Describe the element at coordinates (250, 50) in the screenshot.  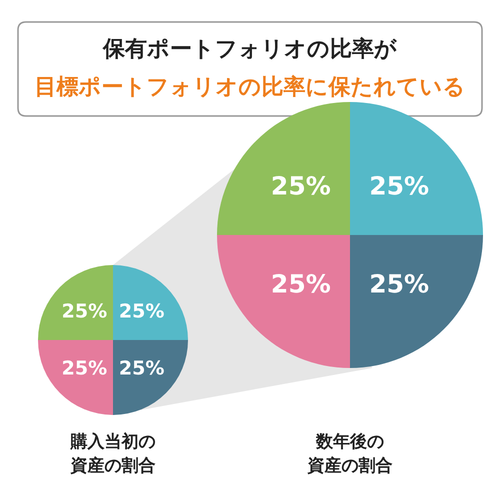
I see `text: 保有ポートフォリオの比率が` at that location.